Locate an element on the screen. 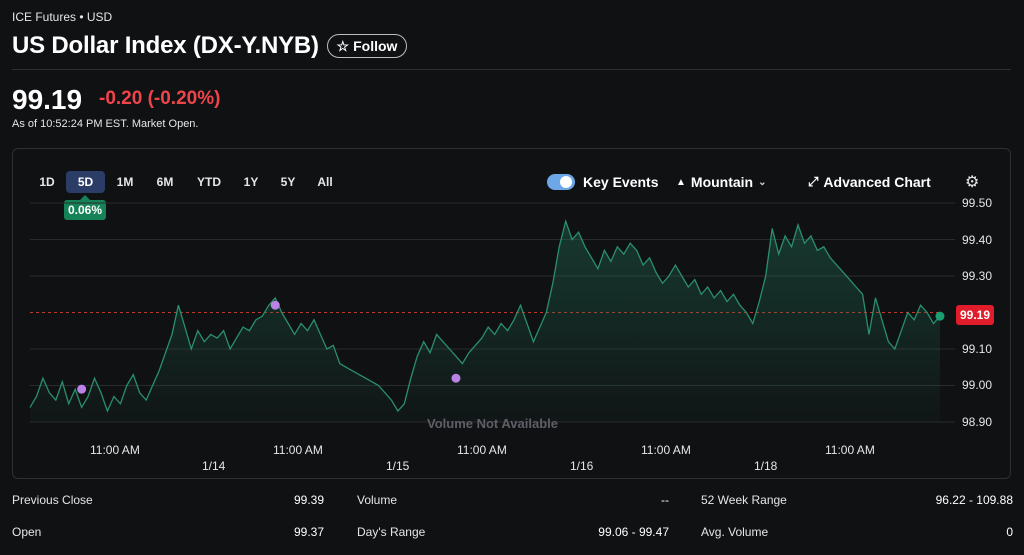 Image resolution: width=1024 pixels, height=555 pixels. y-tick-label: 98.90 is located at coordinates (977, 422).